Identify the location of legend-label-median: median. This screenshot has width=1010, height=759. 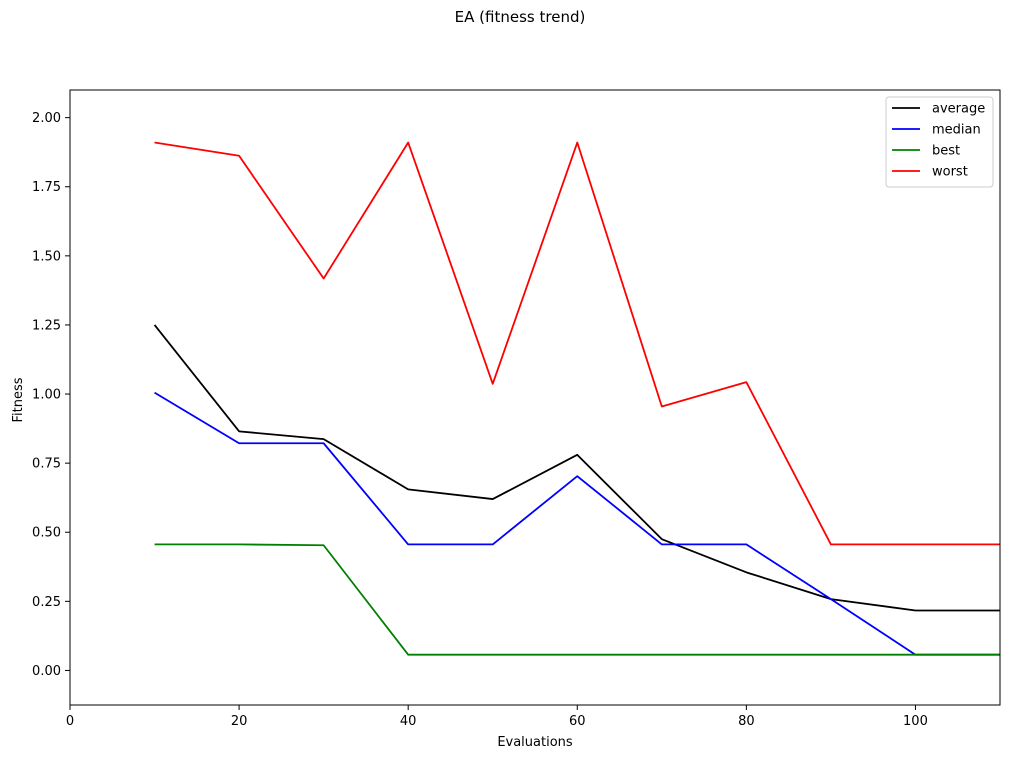
(956, 130).